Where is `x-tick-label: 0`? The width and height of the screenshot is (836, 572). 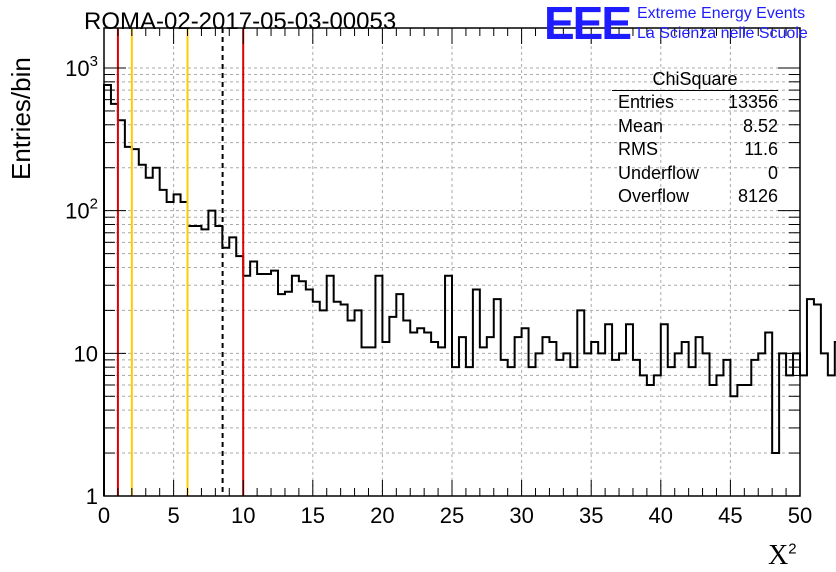 x-tick-label: 0 is located at coordinates (104, 515).